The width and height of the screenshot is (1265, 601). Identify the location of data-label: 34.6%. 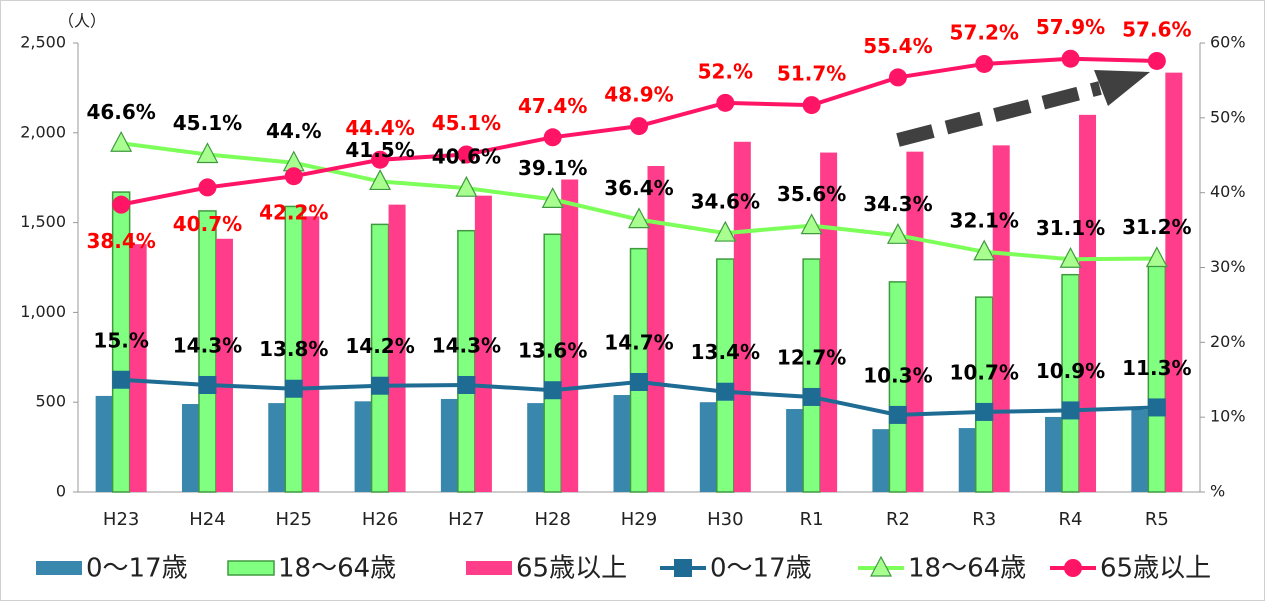
(725, 202).